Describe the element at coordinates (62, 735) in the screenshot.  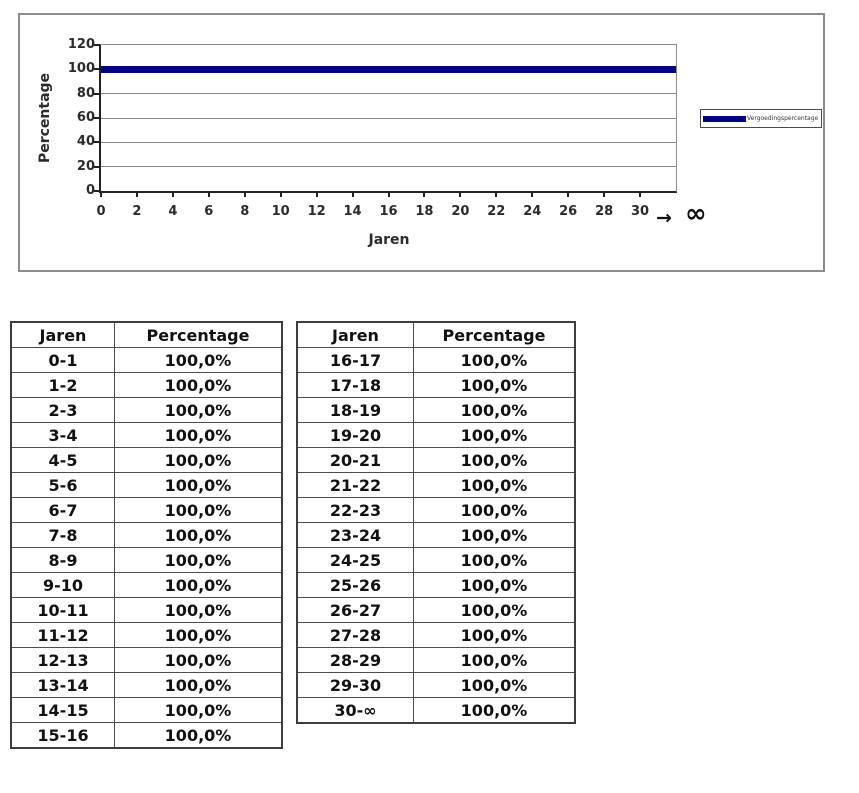
I see `year-range-cell: 15-16` at that location.